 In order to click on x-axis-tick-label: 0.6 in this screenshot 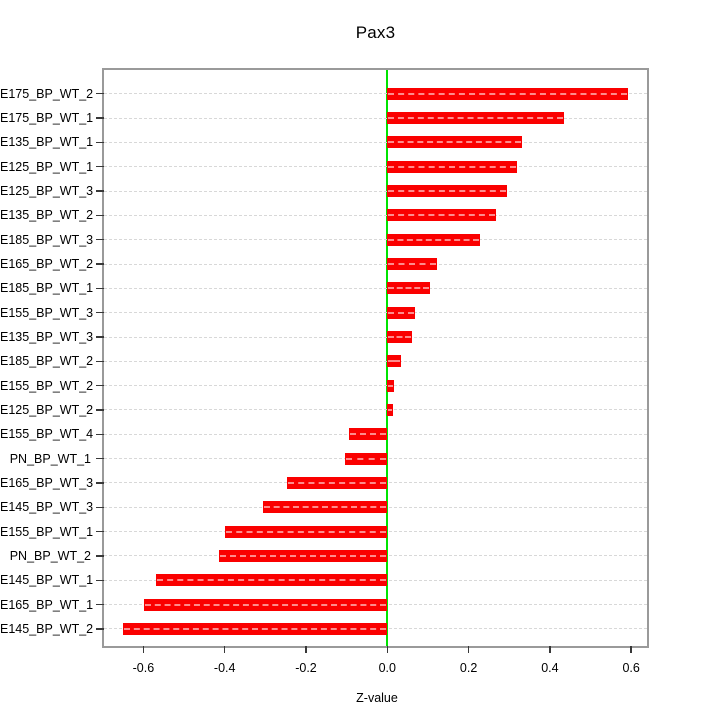, I will do `click(631, 668)`.